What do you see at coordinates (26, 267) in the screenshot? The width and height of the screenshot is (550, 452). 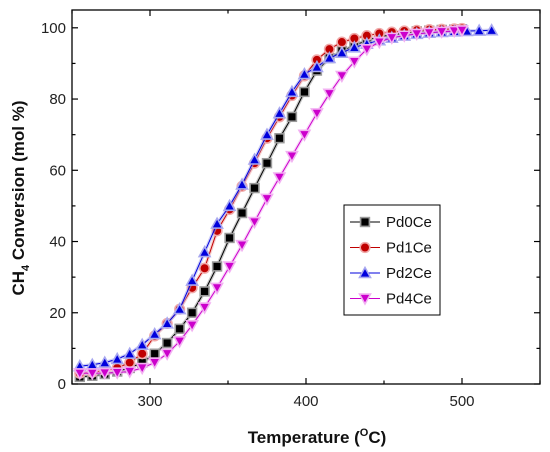 I see `y-axis-title-sub: 4` at bounding box center [26, 267].